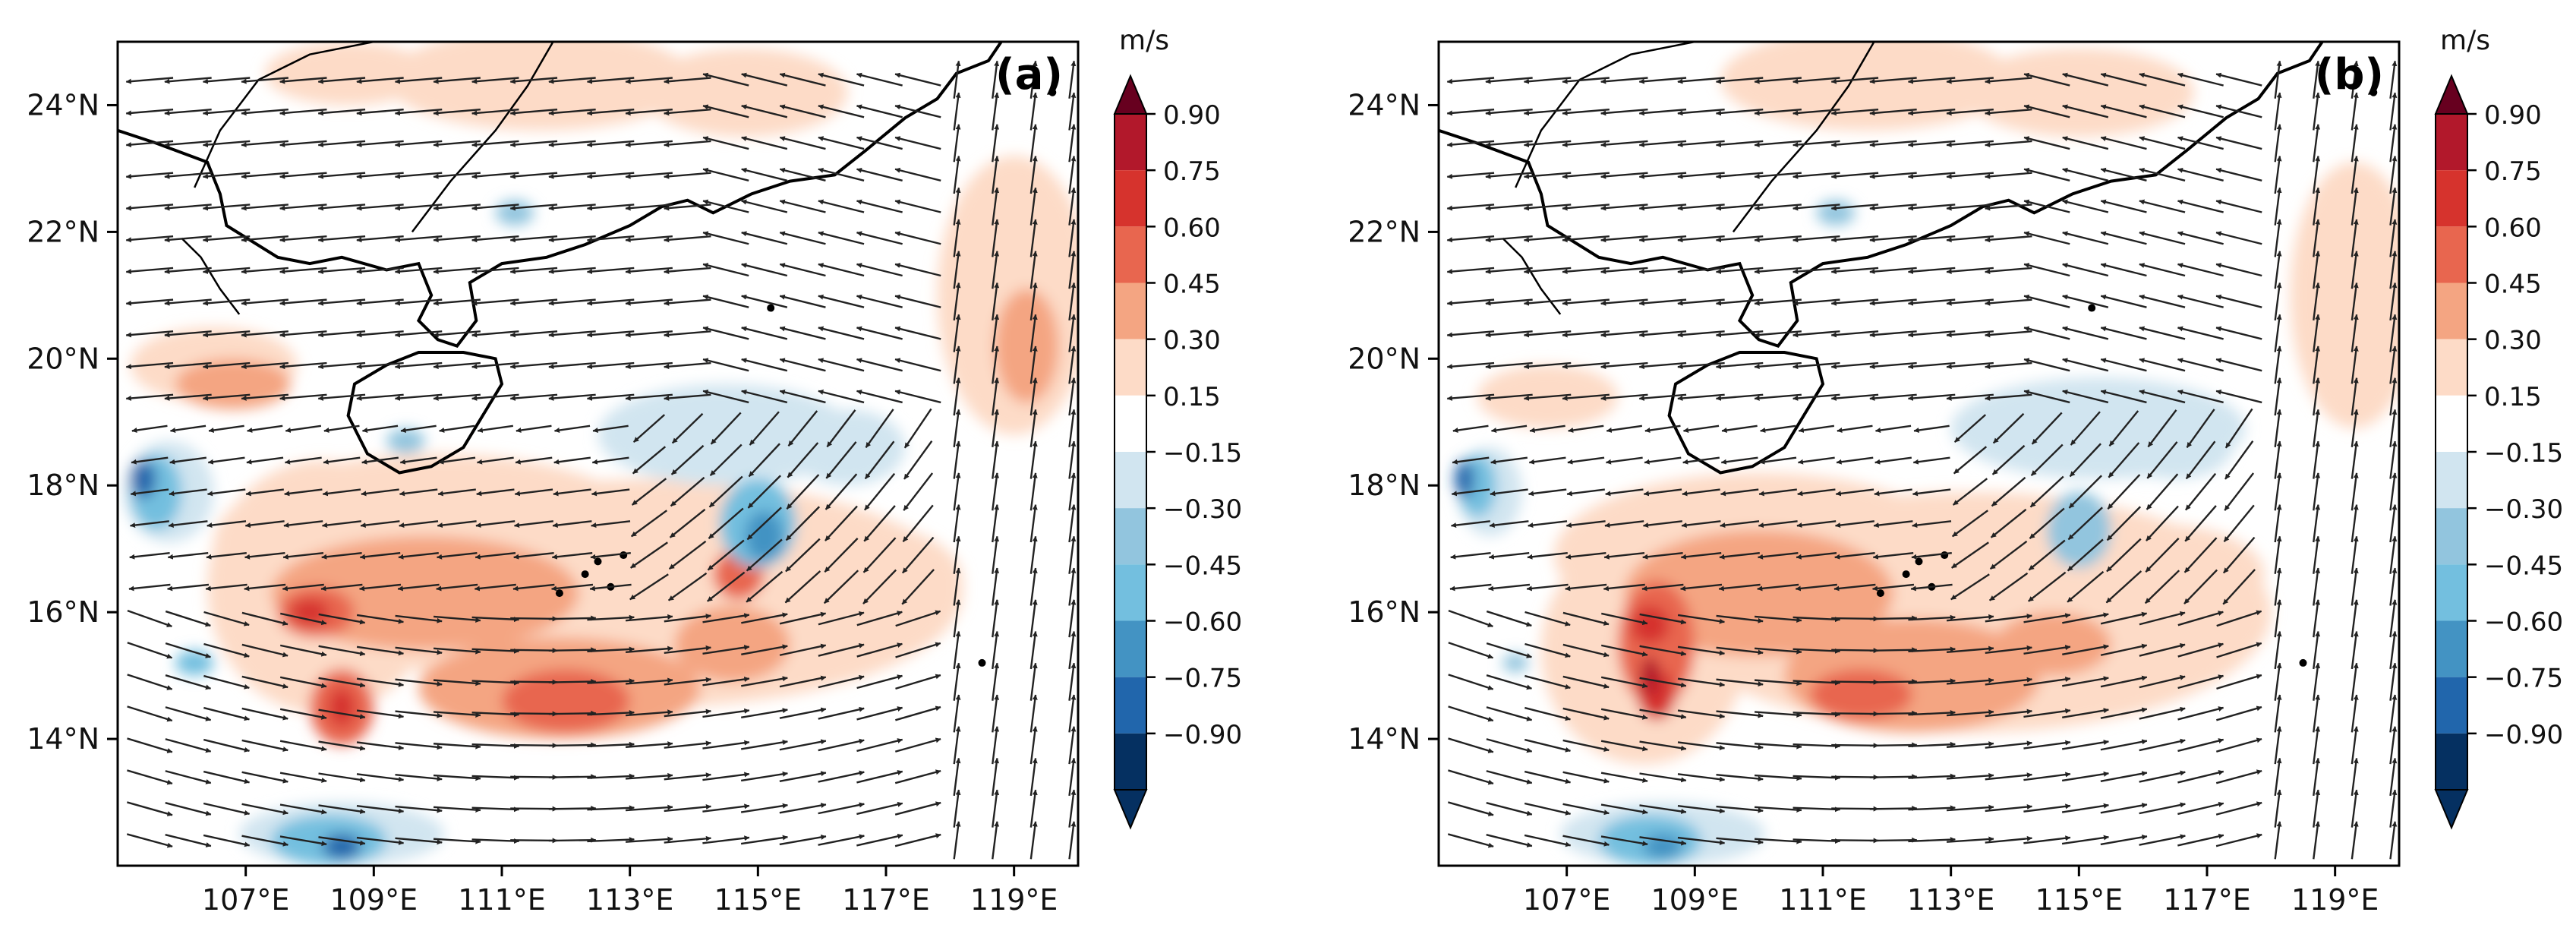 The image size is (2576, 950). What do you see at coordinates (1130, 480) in the screenshot?
I see `colorbar-segment` at bounding box center [1130, 480].